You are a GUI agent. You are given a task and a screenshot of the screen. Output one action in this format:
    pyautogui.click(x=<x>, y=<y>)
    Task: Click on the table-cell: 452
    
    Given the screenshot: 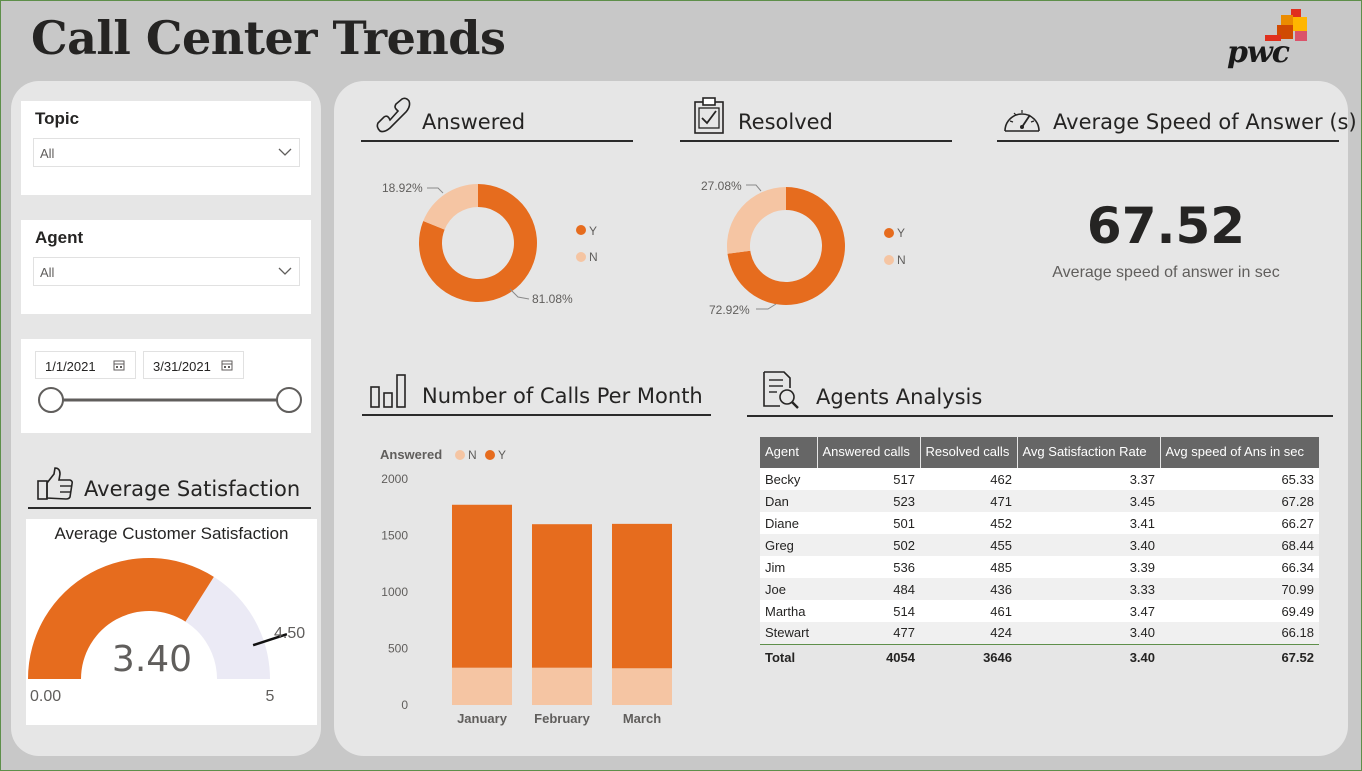 What is the action you would take?
    pyautogui.click(x=968, y=523)
    